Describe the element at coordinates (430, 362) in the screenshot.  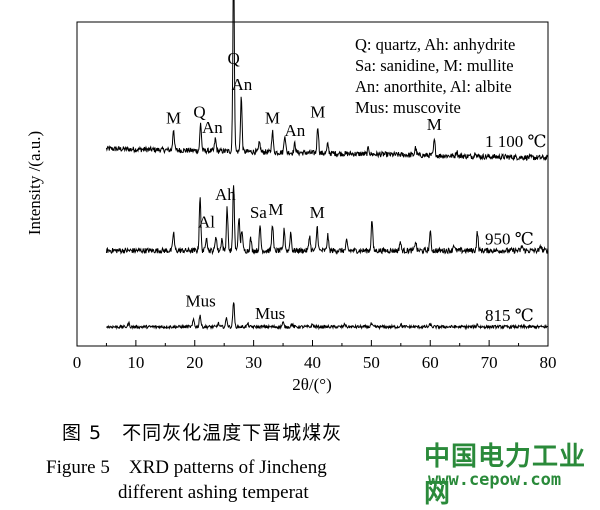
I see `x-tick-label: 60` at that location.